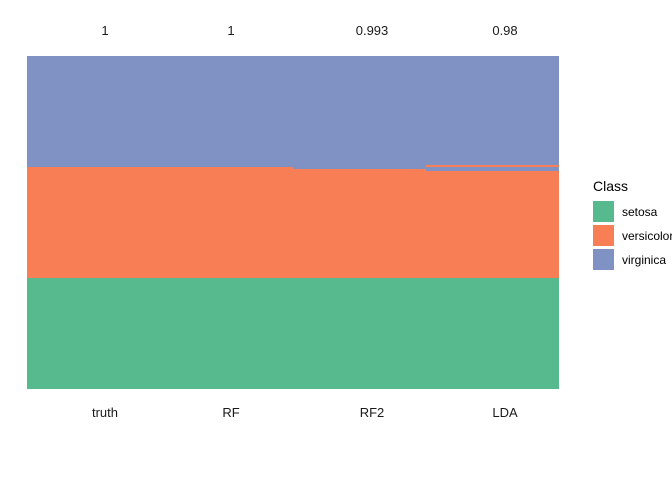  What do you see at coordinates (372, 412) in the screenshot?
I see `x-tick-label-rf2: RF2` at bounding box center [372, 412].